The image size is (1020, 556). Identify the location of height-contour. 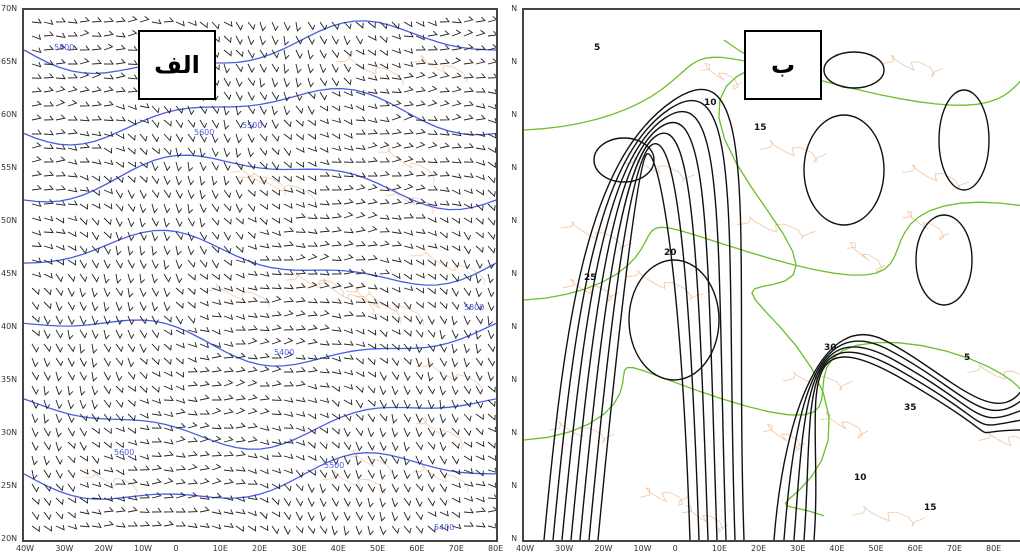
(260, 47).